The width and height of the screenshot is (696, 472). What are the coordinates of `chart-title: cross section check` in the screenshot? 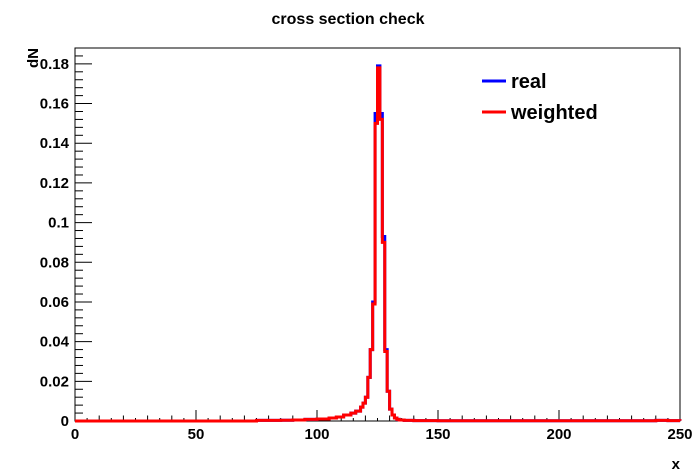 It's located at (348, 19).